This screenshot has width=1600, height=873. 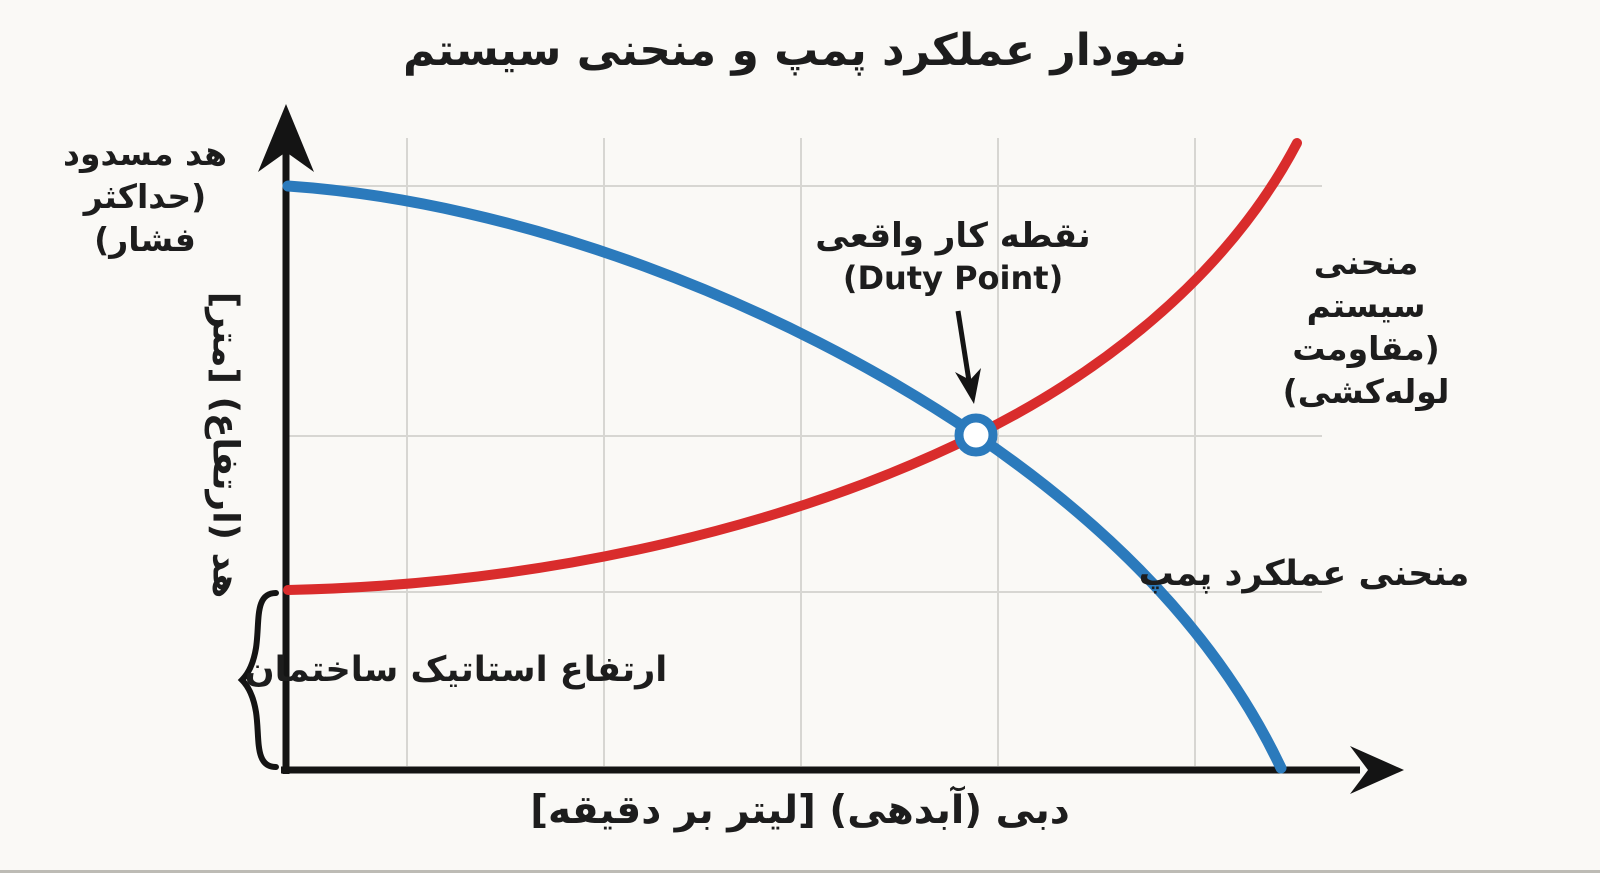 I want to click on shutoff-head-line2: (حداکثر فشار), so click(x=145, y=217).